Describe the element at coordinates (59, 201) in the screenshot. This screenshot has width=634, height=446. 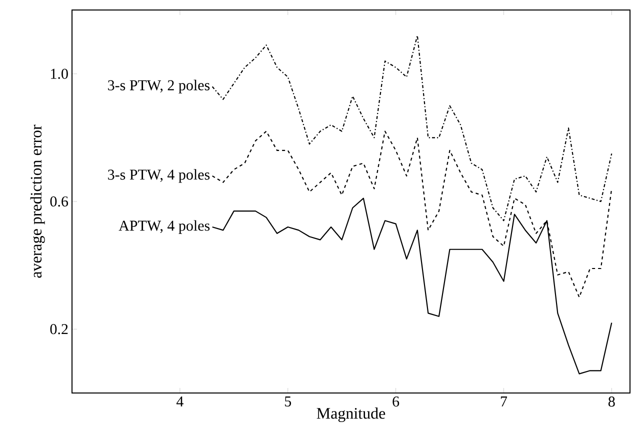
I see `y-tick-label: 0.6` at that location.